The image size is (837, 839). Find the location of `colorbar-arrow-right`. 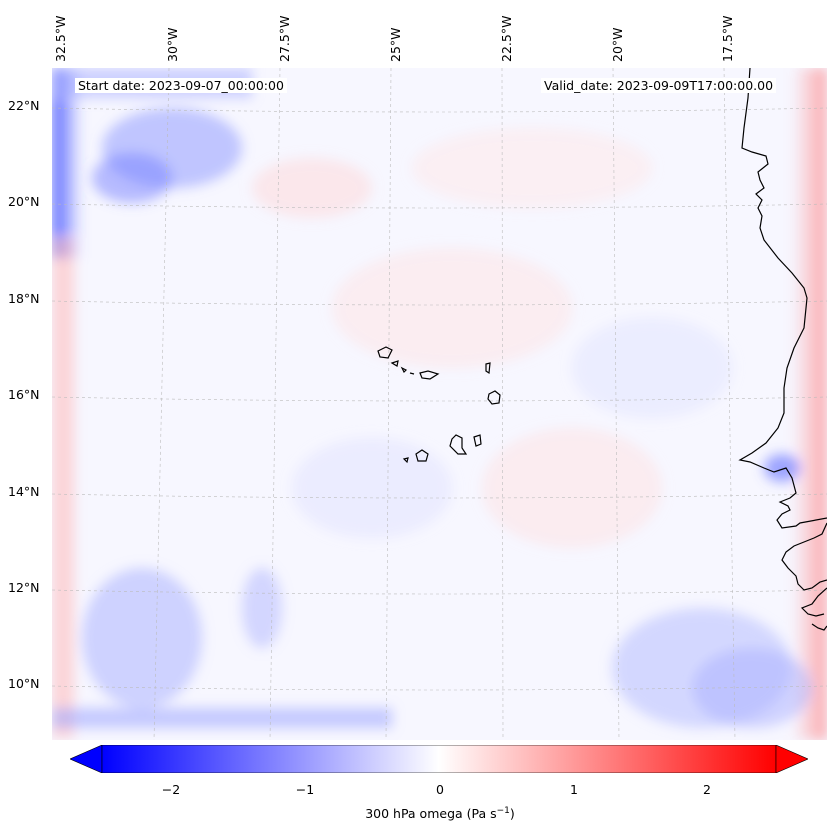

colorbar-arrow-right is located at coordinates (791, 759).